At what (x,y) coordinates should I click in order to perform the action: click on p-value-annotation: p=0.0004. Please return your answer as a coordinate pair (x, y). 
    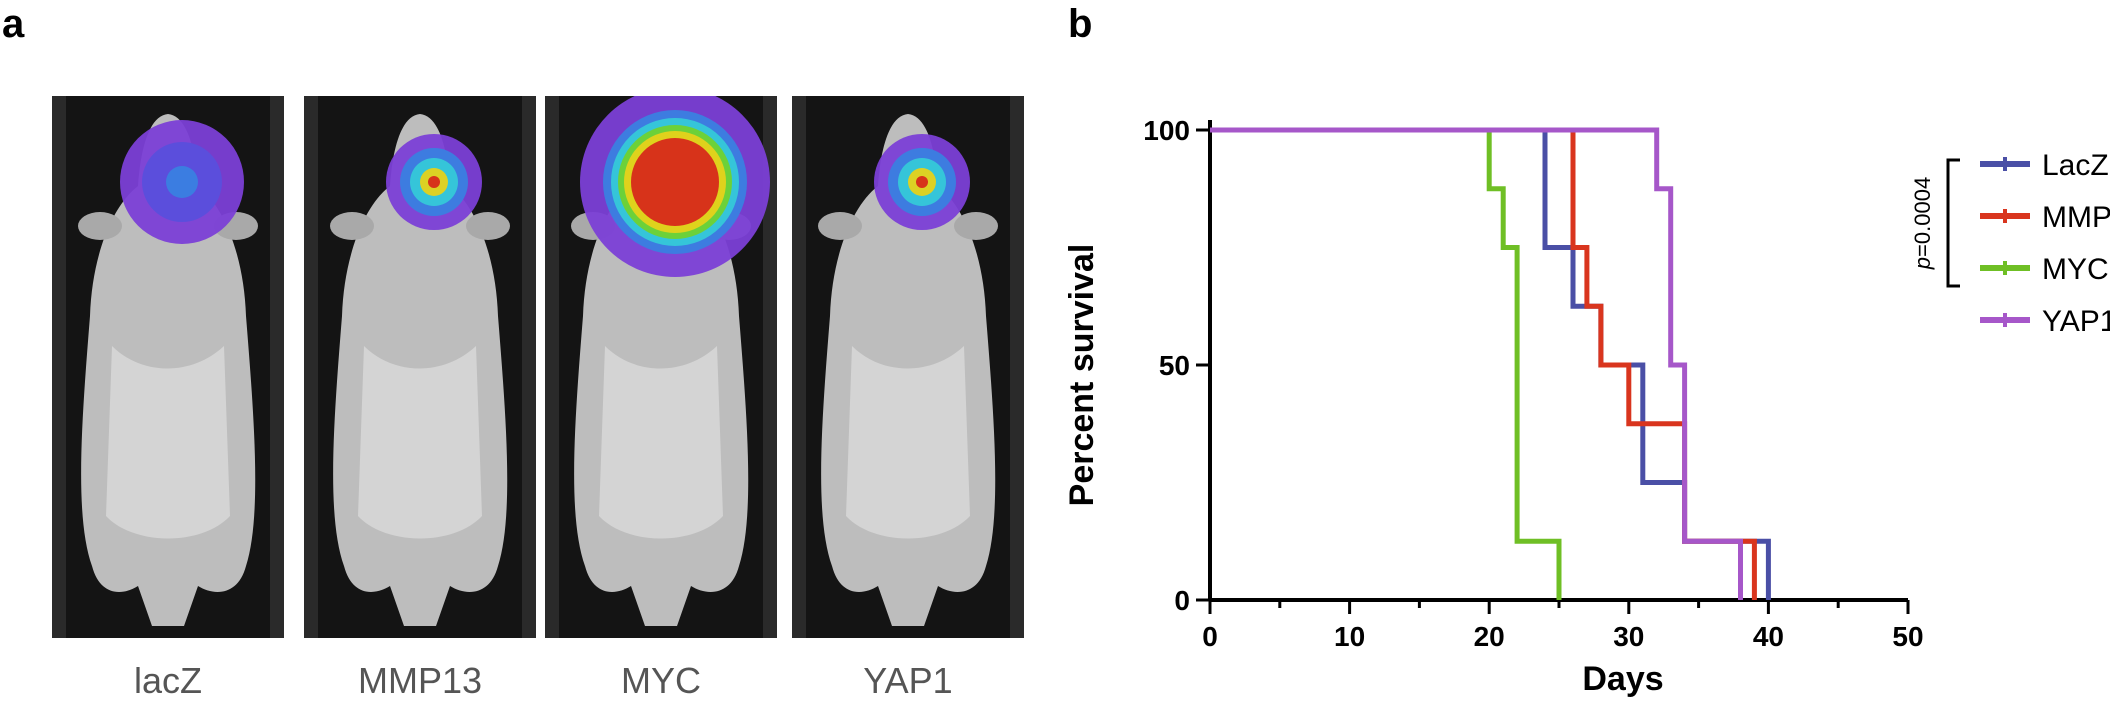
    Looking at the image, I should click on (1935, 223).